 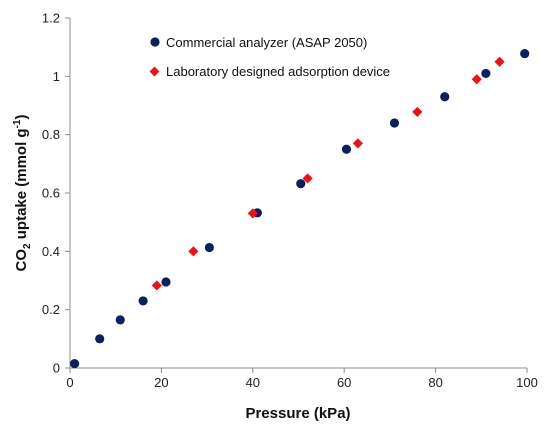 I want to click on y-axis-title-prefix: CO, so click(x=21, y=260).